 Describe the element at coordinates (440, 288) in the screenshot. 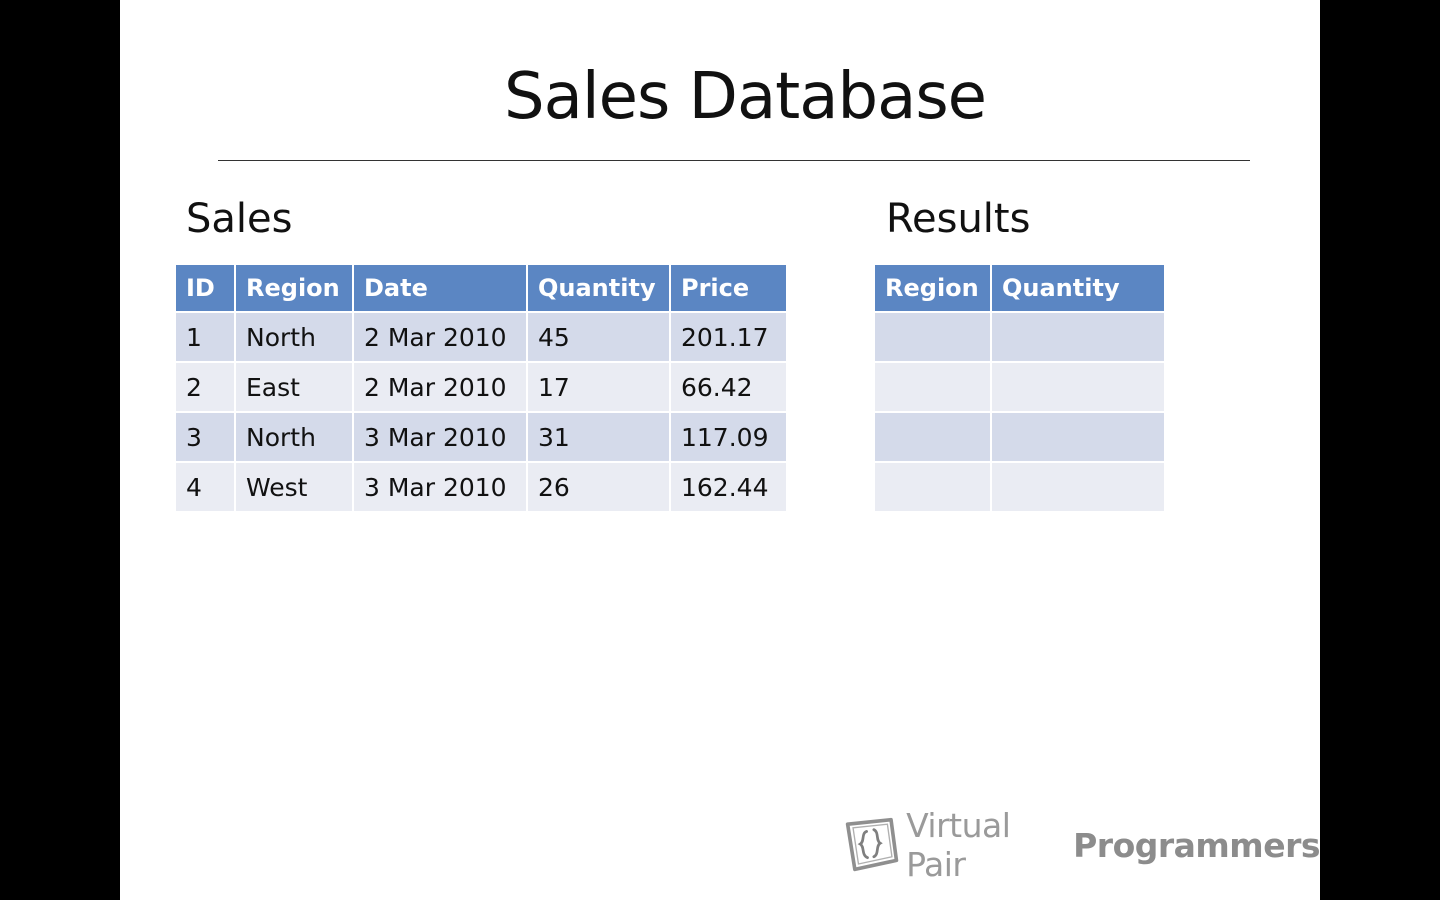

I see `sales-header-date: Date` at that location.